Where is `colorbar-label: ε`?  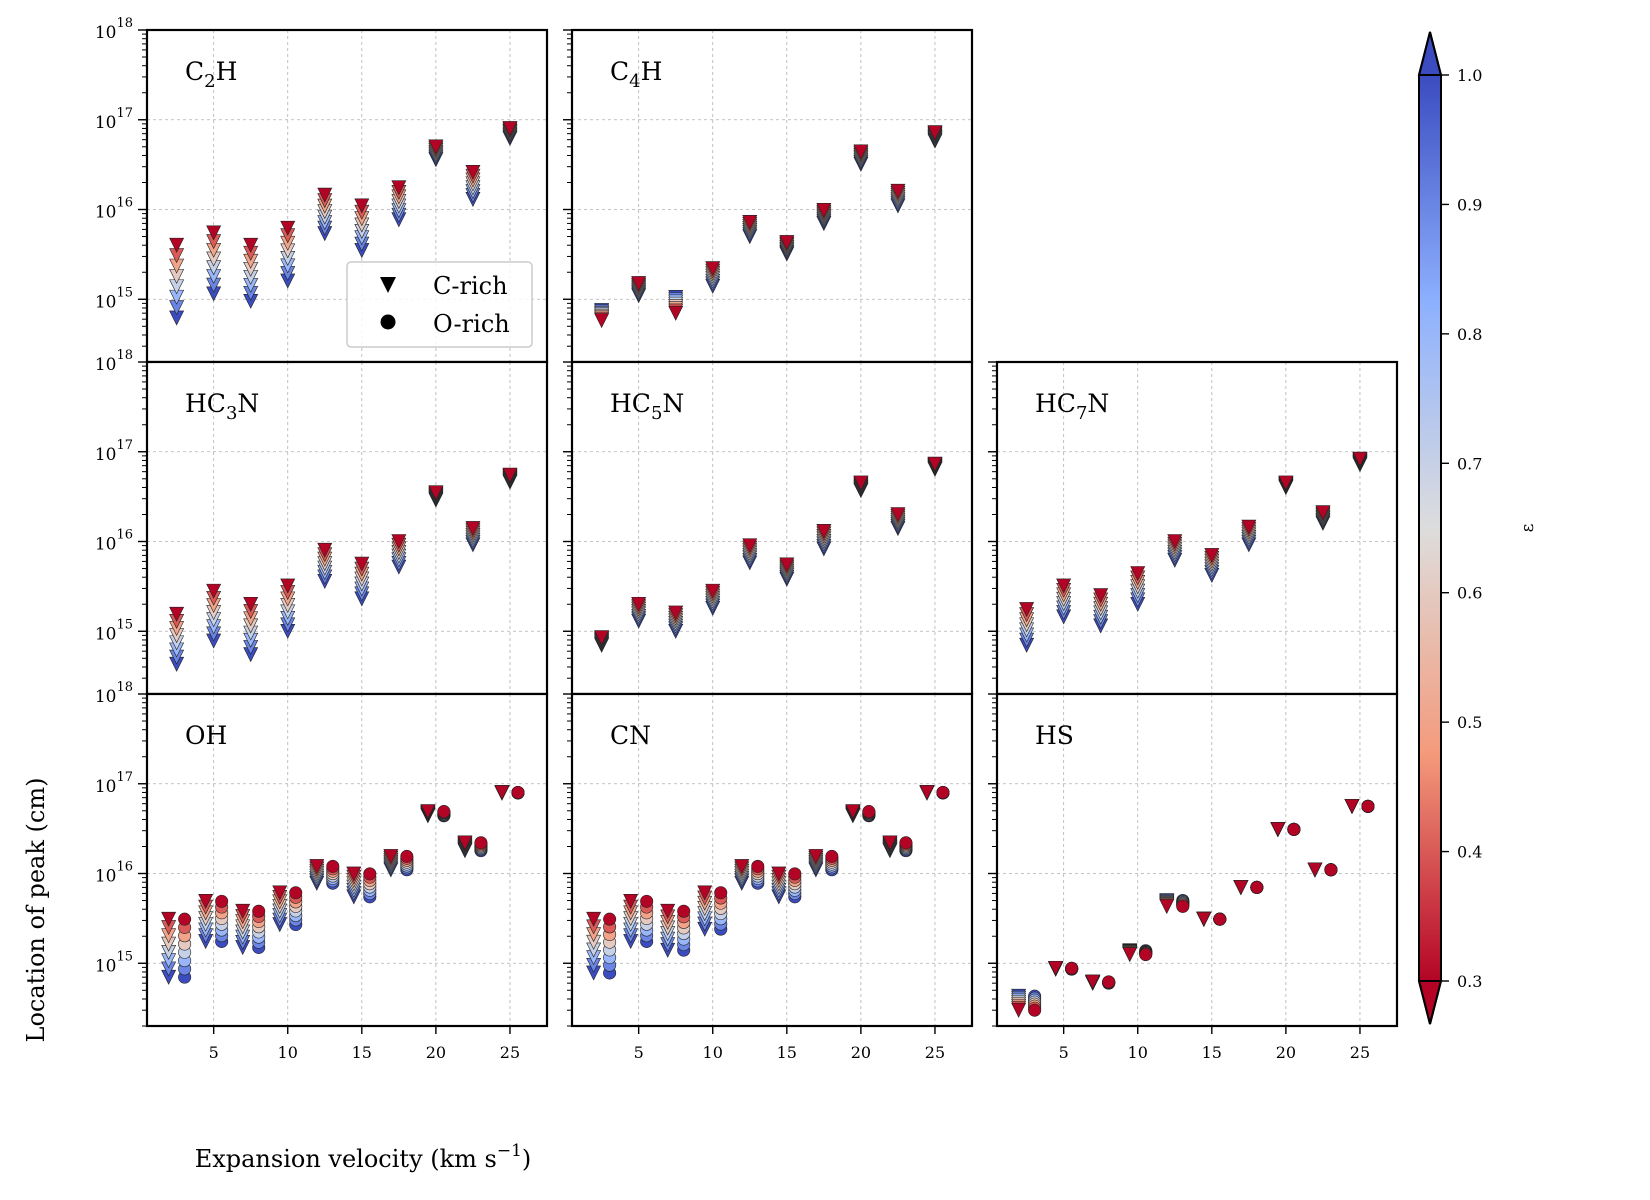
colorbar-label: ε is located at coordinates (1528, 527).